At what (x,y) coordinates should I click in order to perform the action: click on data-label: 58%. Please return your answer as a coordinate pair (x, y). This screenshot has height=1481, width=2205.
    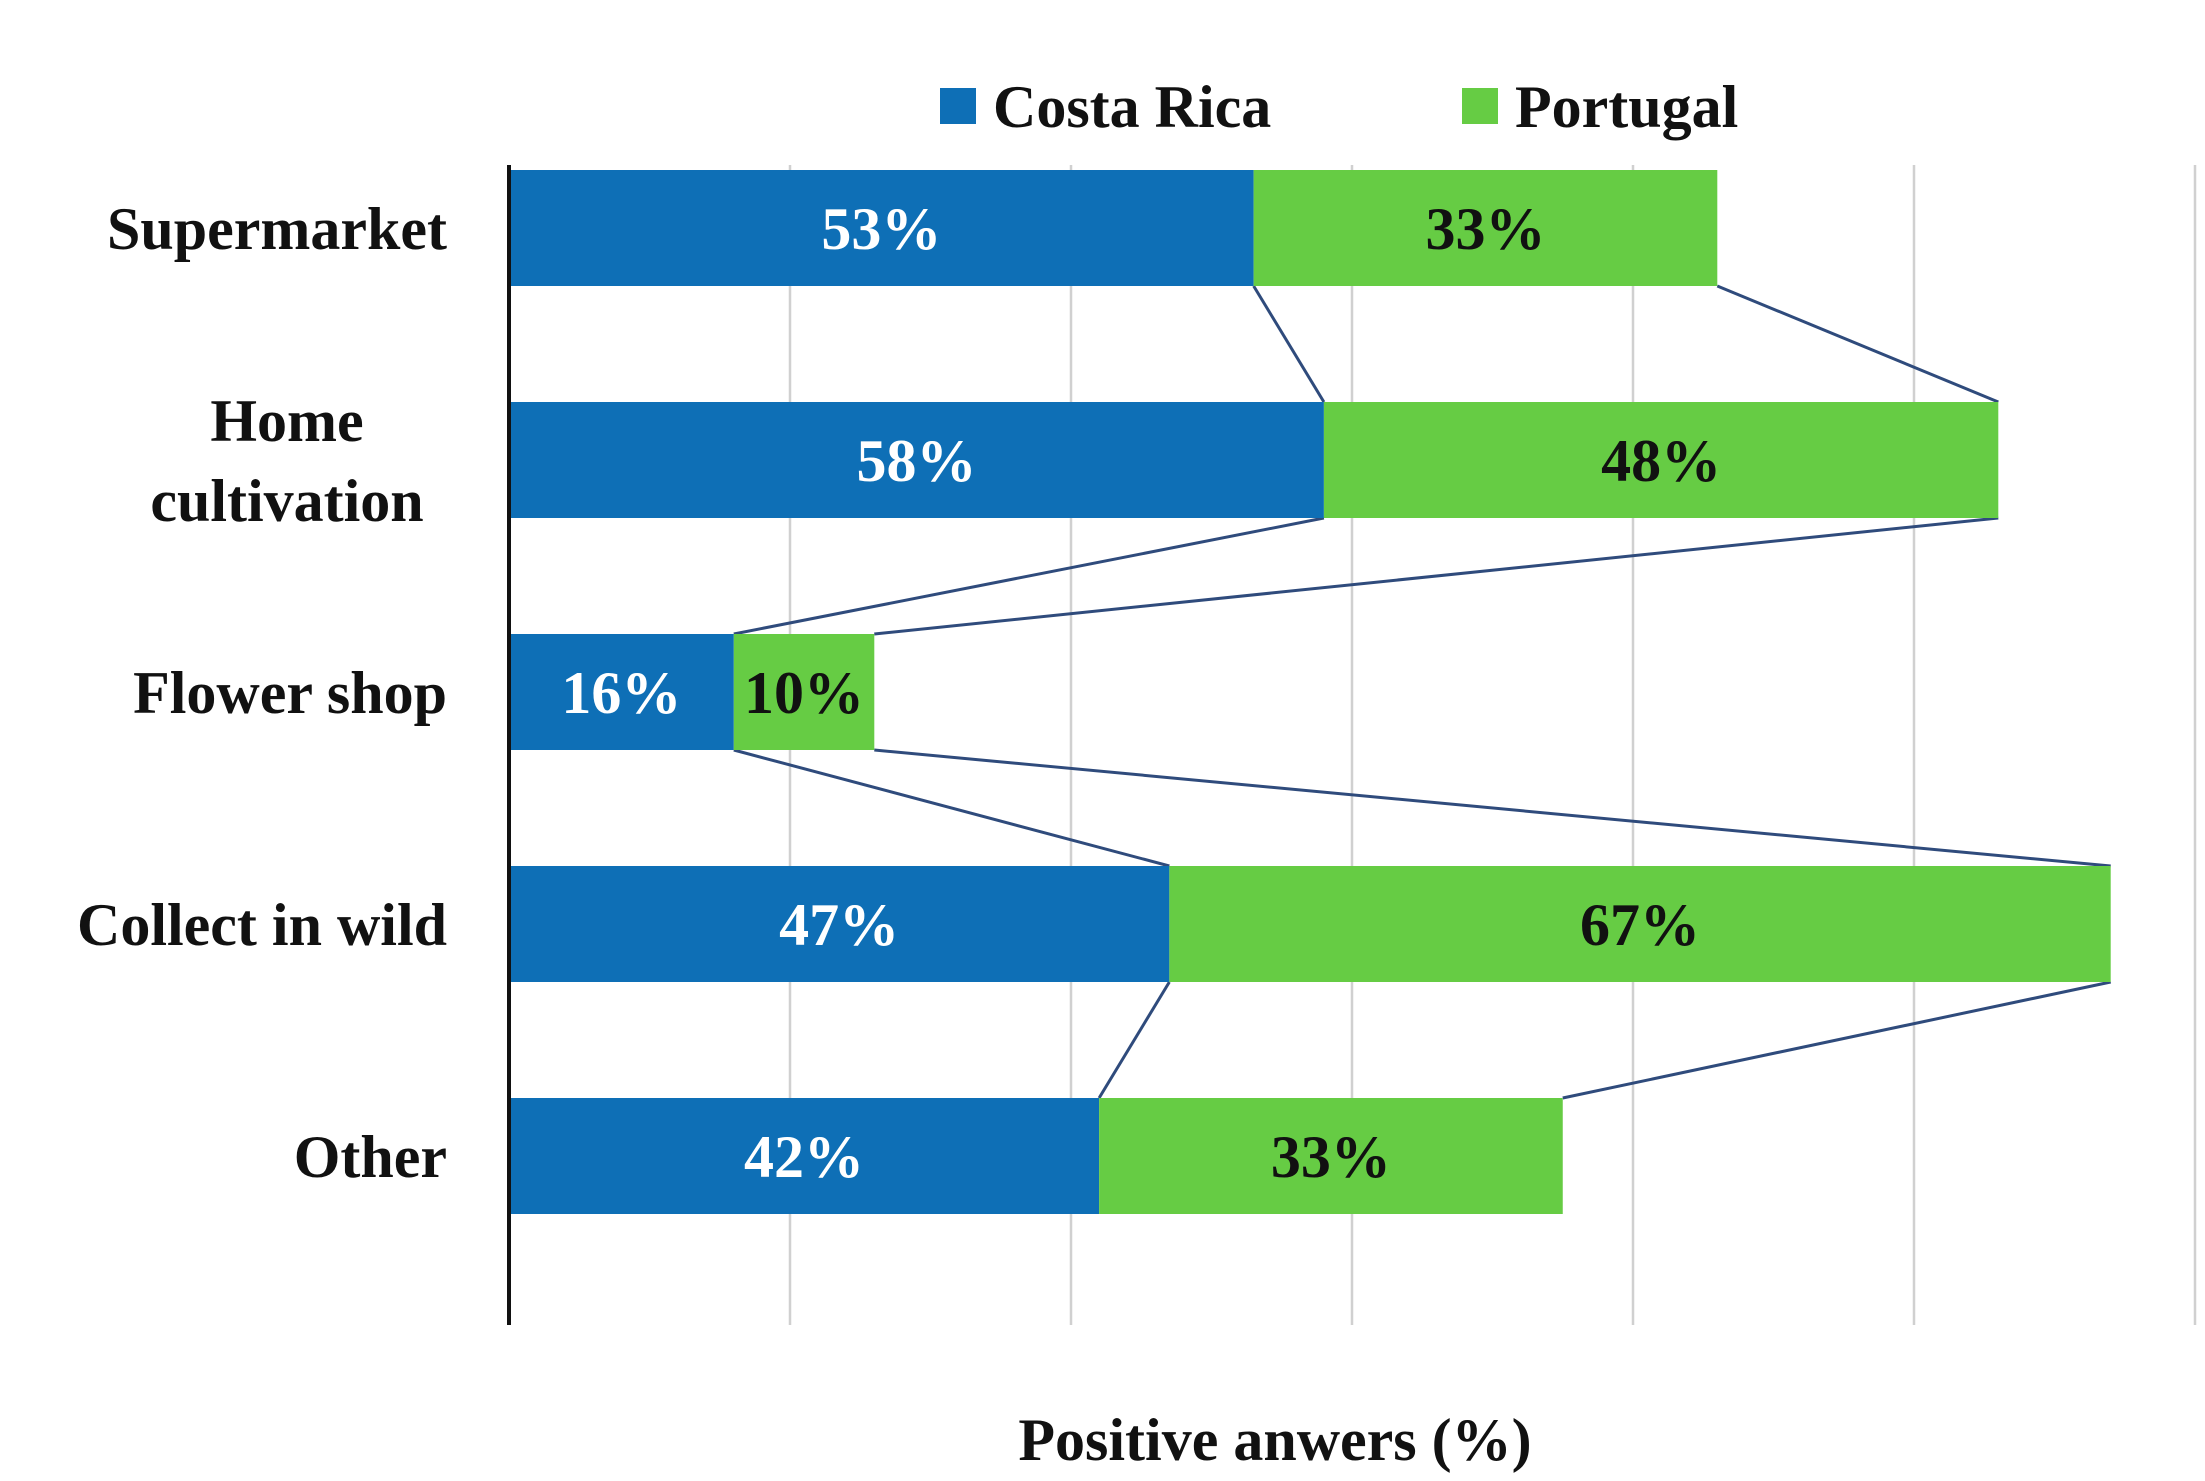
    Looking at the image, I should click on (916, 461).